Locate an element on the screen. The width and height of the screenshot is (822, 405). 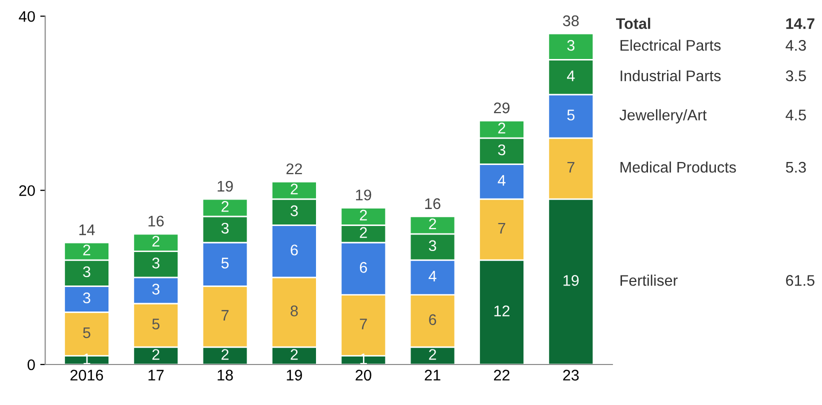
series-label: Electrical Parts is located at coordinates (670, 45).